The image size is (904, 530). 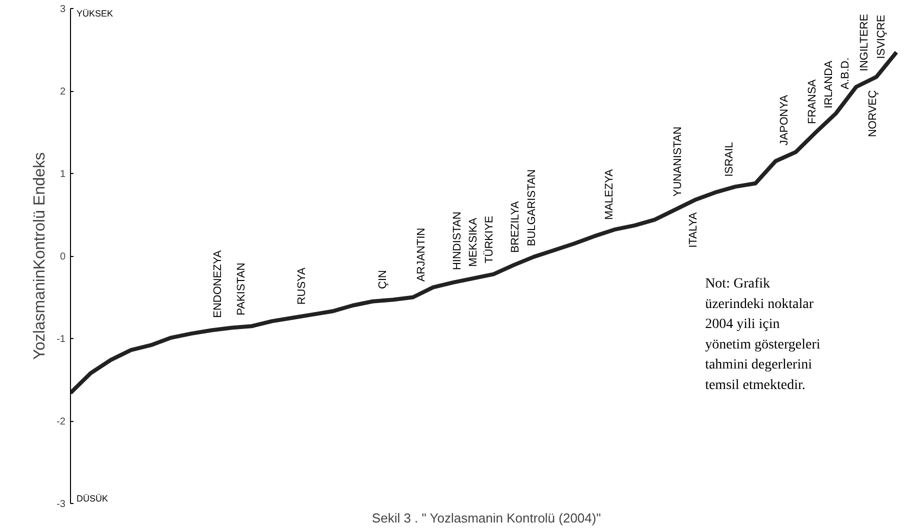 I want to click on annotation: DÜSÜK, so click(x=92, y=499).